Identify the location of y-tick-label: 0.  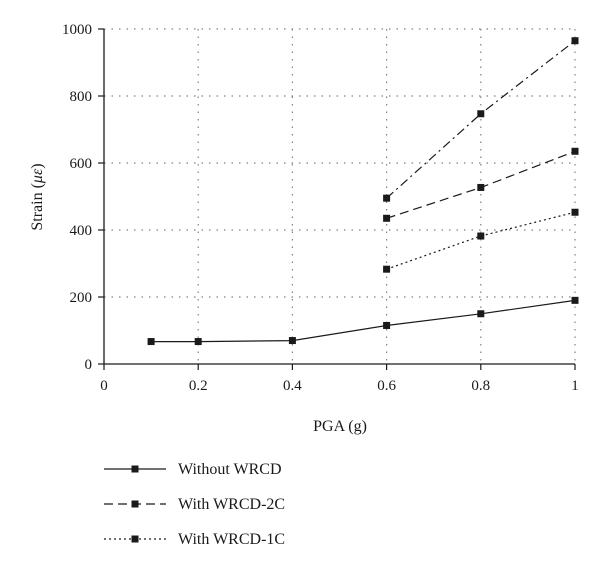
(89, 365).